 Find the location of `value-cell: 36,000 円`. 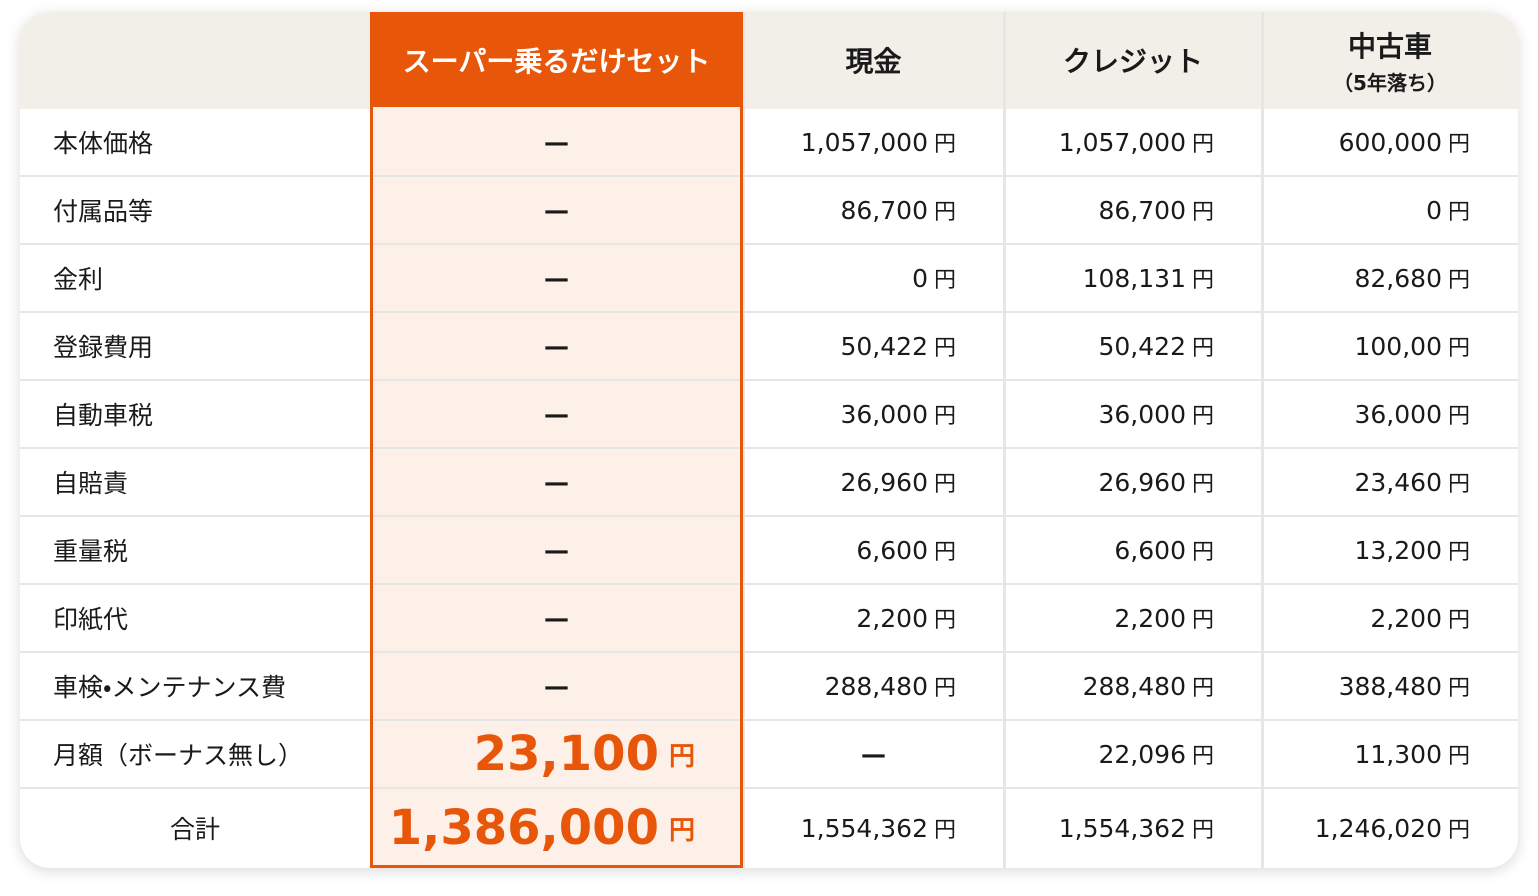

value-cell: 36,000 円 is located at coordinates (873, 414).